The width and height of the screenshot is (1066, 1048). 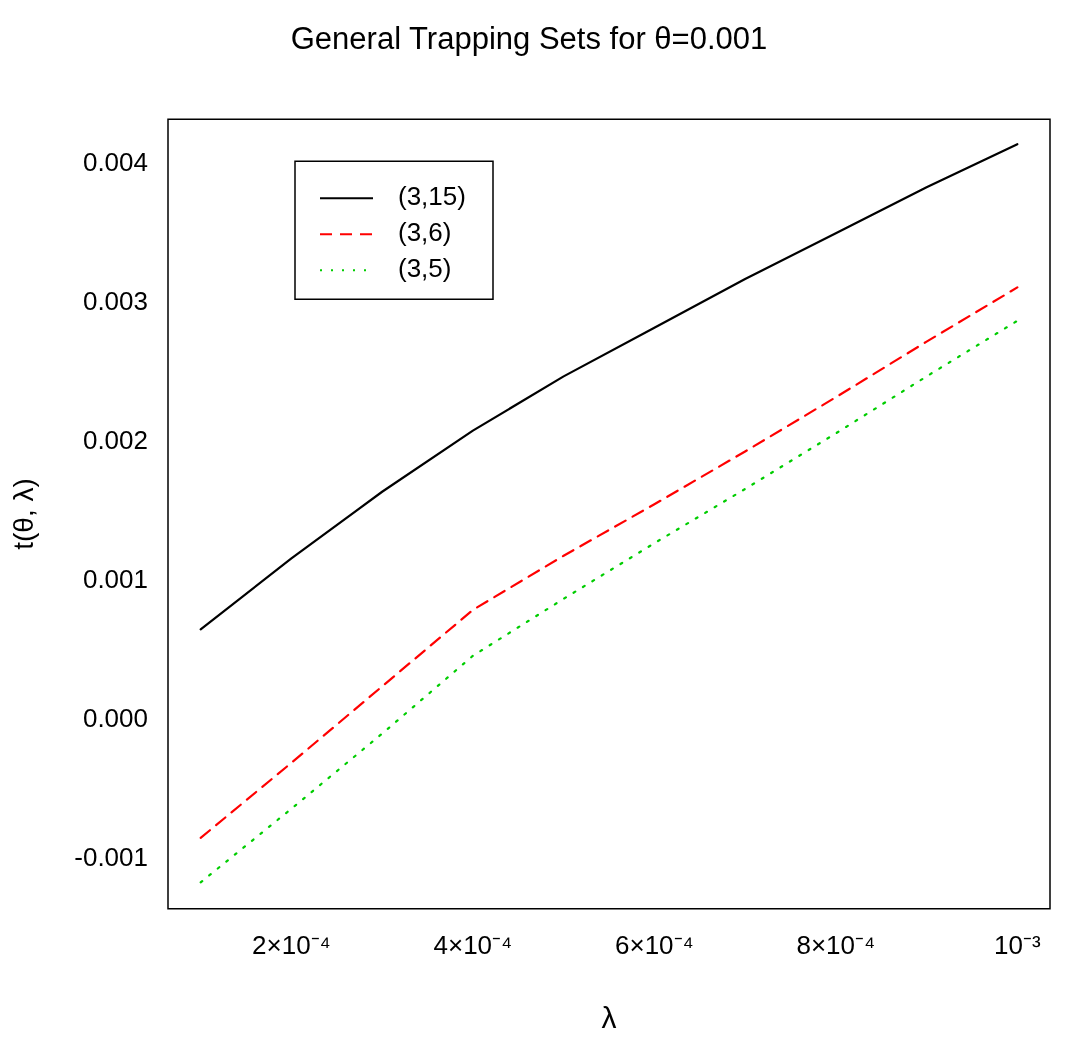 I want to click on legend-label: (3,5), so click(x=425, y=268).